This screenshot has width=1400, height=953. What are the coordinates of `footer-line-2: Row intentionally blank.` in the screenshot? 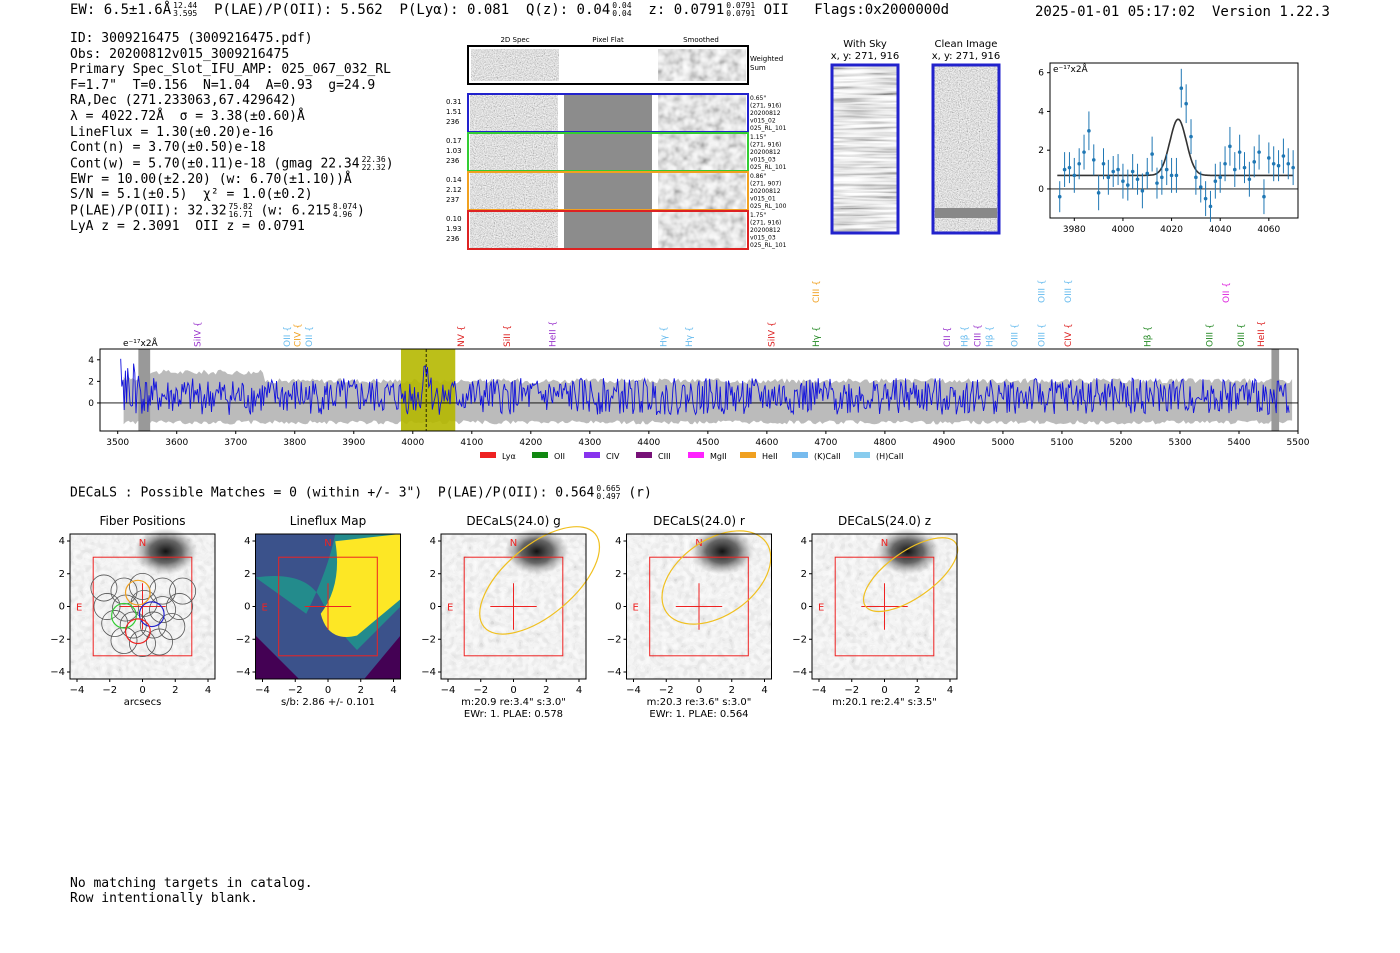 It's located at (164, 898).